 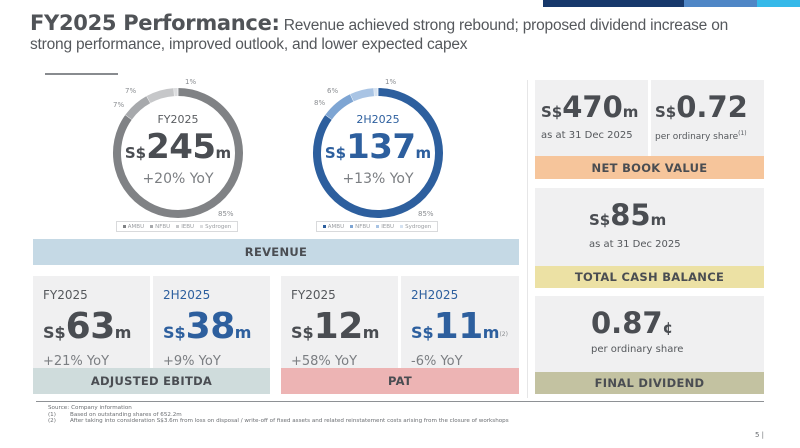 I want to click on card-yoy: -6% YoY, so click(x=437, y=361).